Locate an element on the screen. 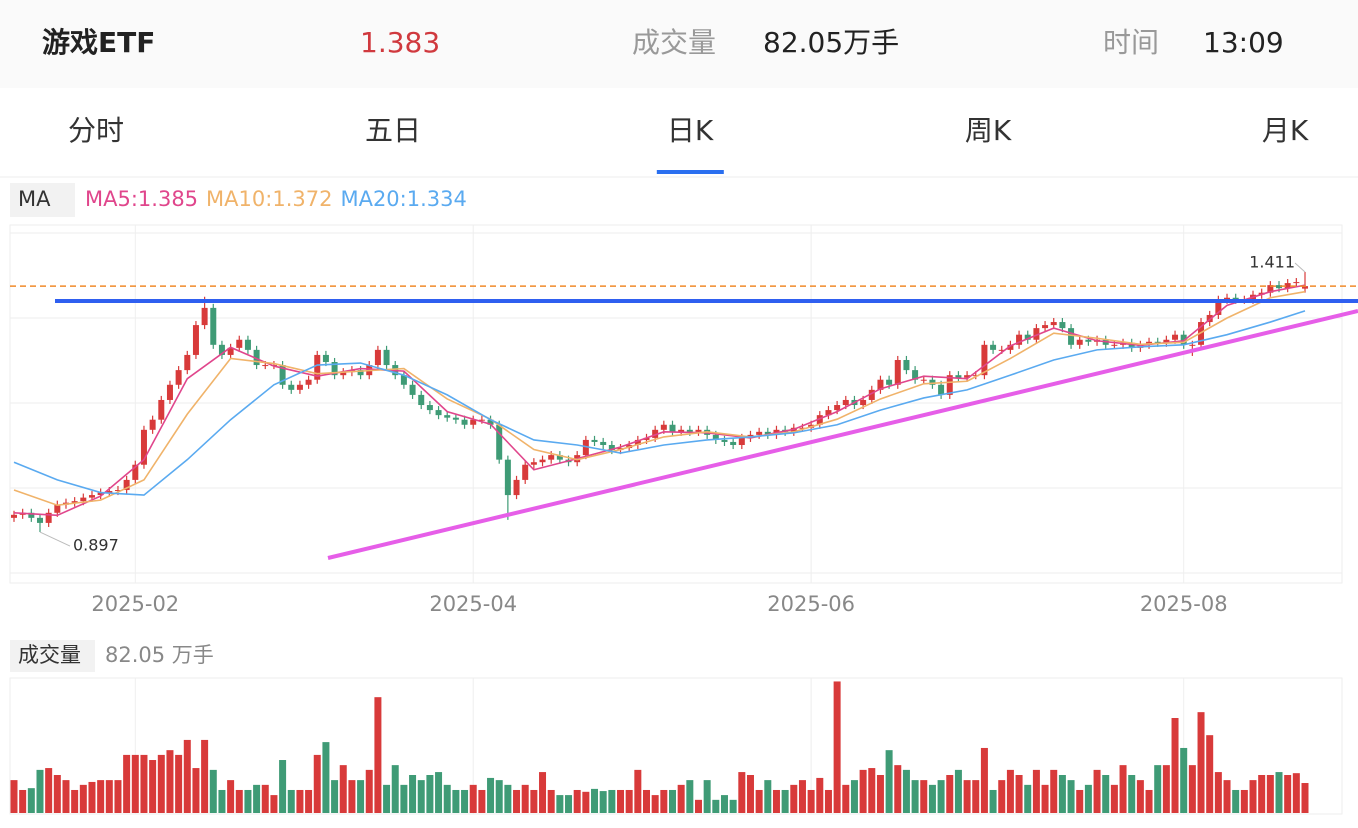 The height and width of the screenshot is (828, 1358). tab: 月K is located at coordinates (1285, 130).